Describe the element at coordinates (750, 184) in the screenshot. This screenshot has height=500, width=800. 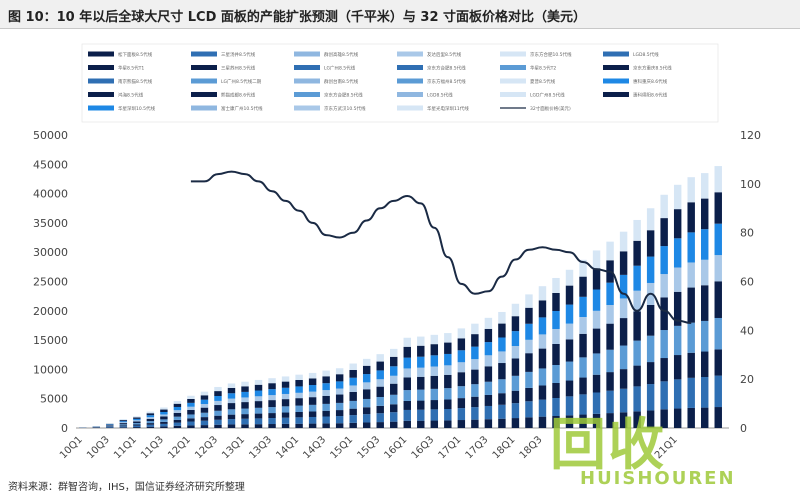
I see `y2-tick-label: 100` at that location.